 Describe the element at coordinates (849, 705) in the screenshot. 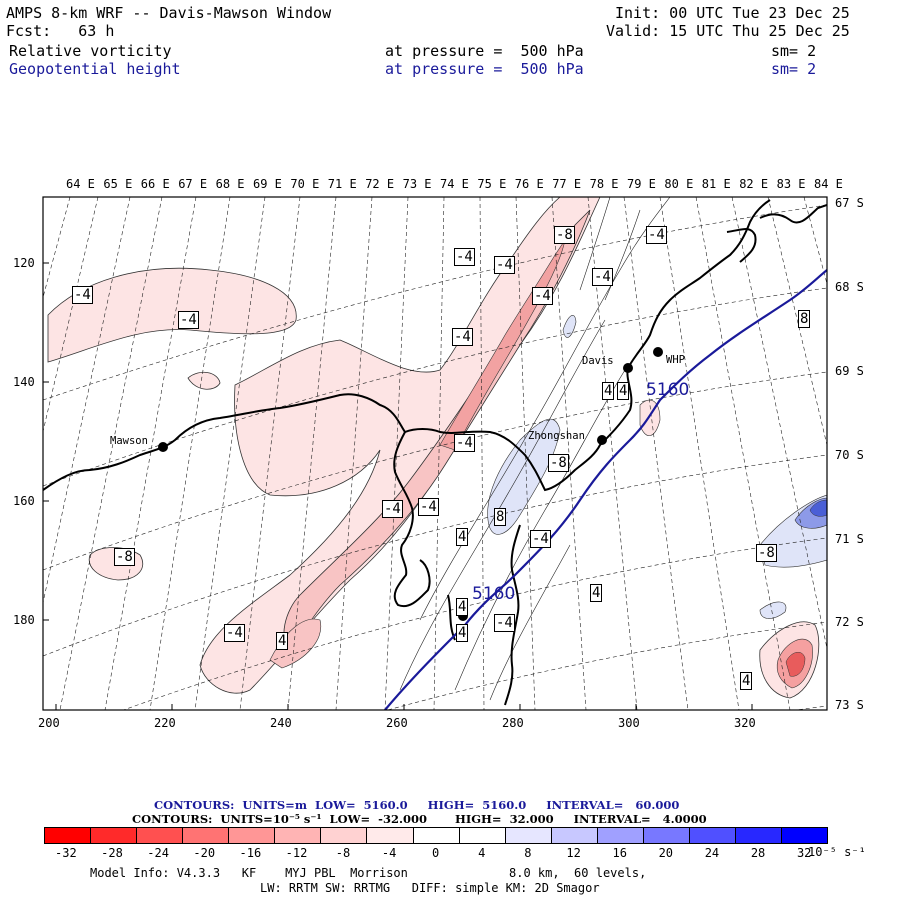

I see `lat-label: 73 S` at that location.